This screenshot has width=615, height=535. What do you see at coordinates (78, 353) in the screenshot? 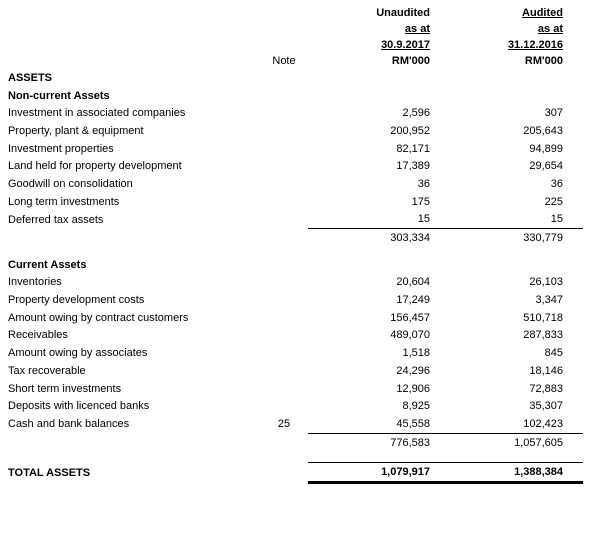
I see `row-label: Amount owing by associates` at bounding box center [78, 353].